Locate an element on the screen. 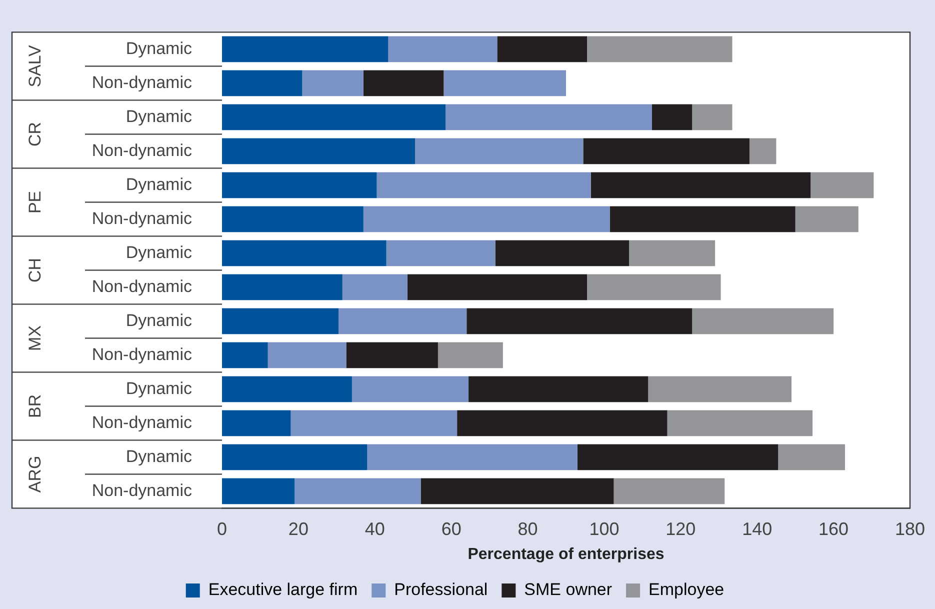  x-tick-label: 0 is located at coordinates (222, 528).